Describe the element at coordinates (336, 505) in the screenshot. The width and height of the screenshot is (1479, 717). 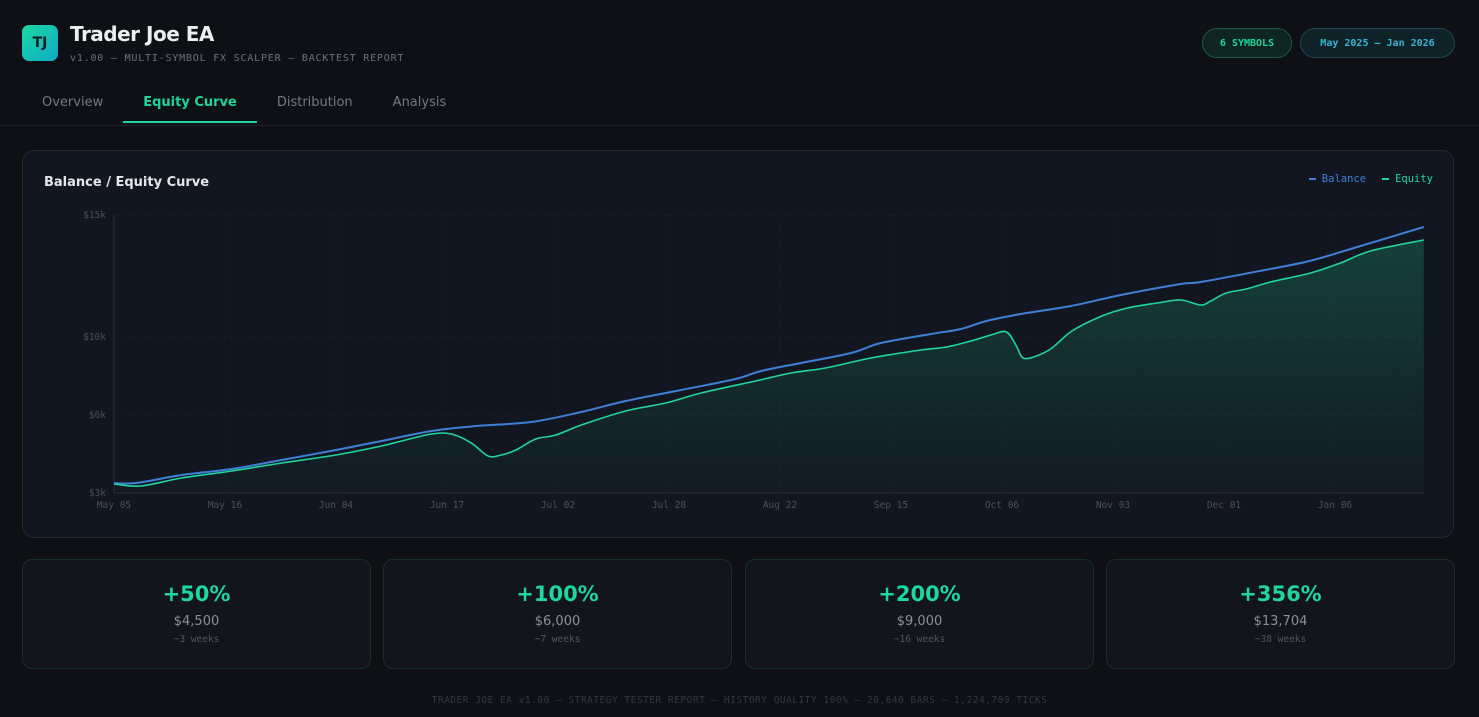
I see `x-tick-label: Jun 04` at that location.